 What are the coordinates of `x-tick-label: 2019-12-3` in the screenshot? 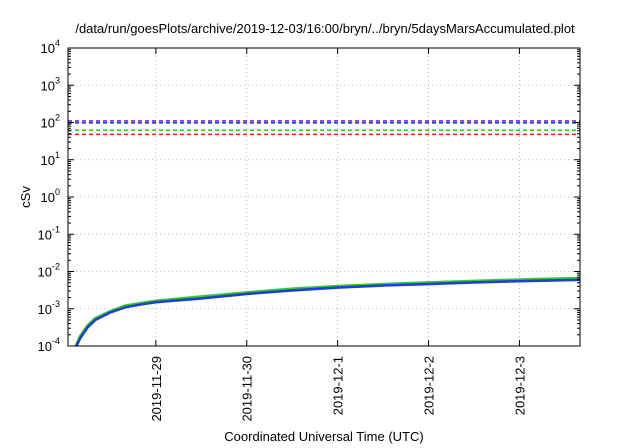 It's located at (519, 385).